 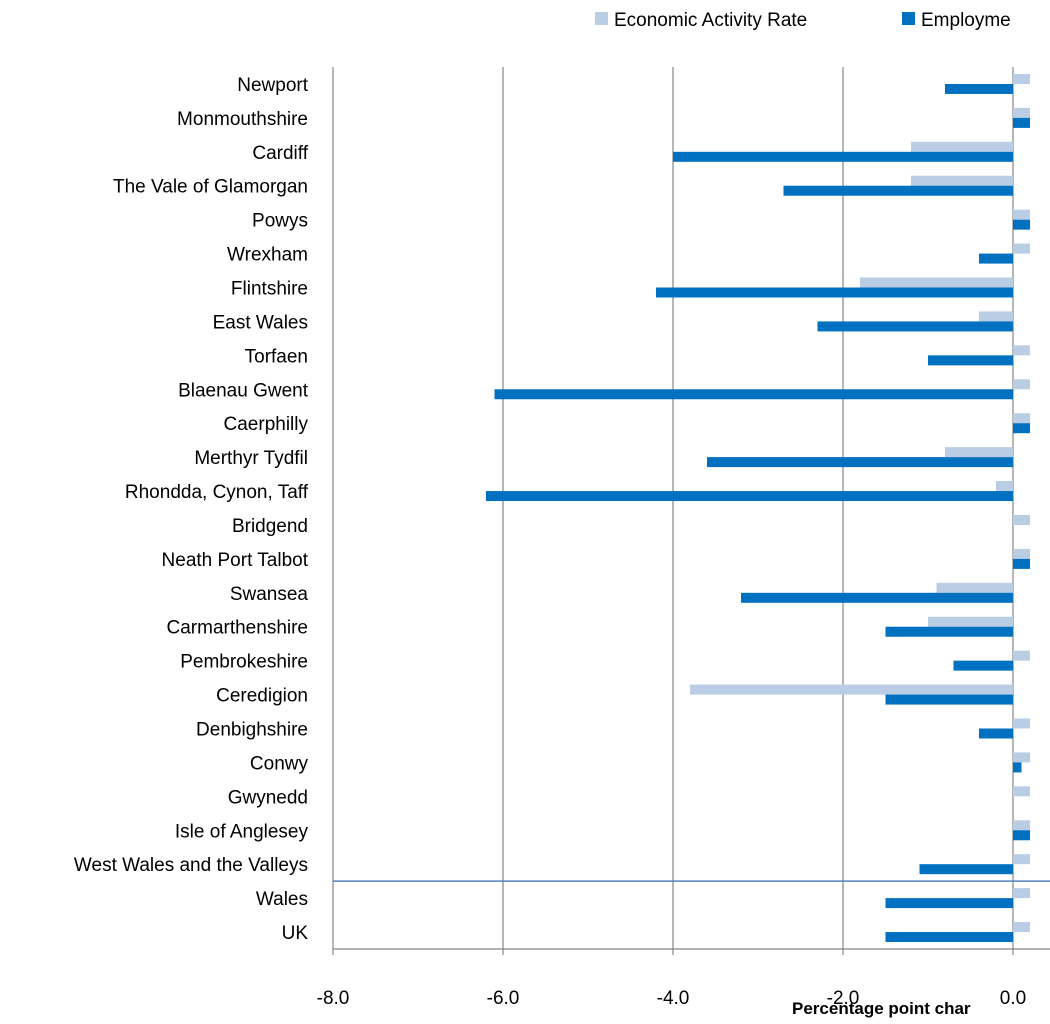 I want to click on category-label: Cardiff, so click(x=280, y=153).